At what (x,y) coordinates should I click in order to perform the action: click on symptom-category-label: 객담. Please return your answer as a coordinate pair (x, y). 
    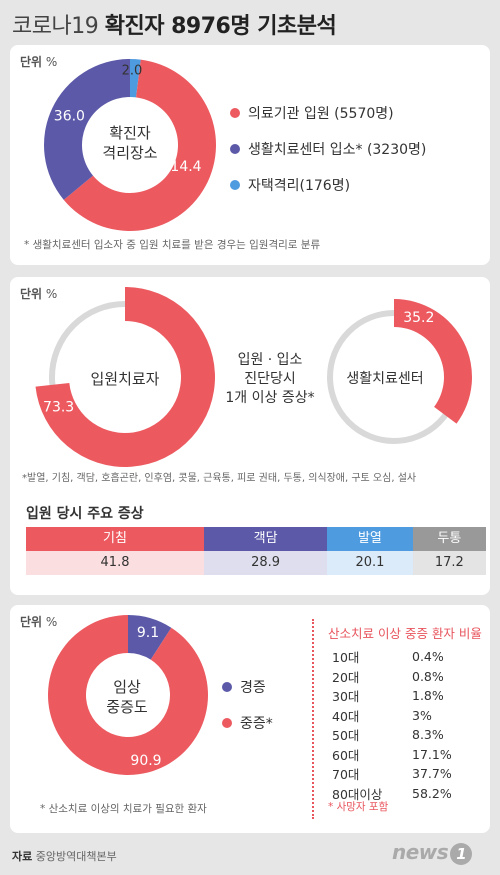
    Looking at the image, I should click on (266, 539).